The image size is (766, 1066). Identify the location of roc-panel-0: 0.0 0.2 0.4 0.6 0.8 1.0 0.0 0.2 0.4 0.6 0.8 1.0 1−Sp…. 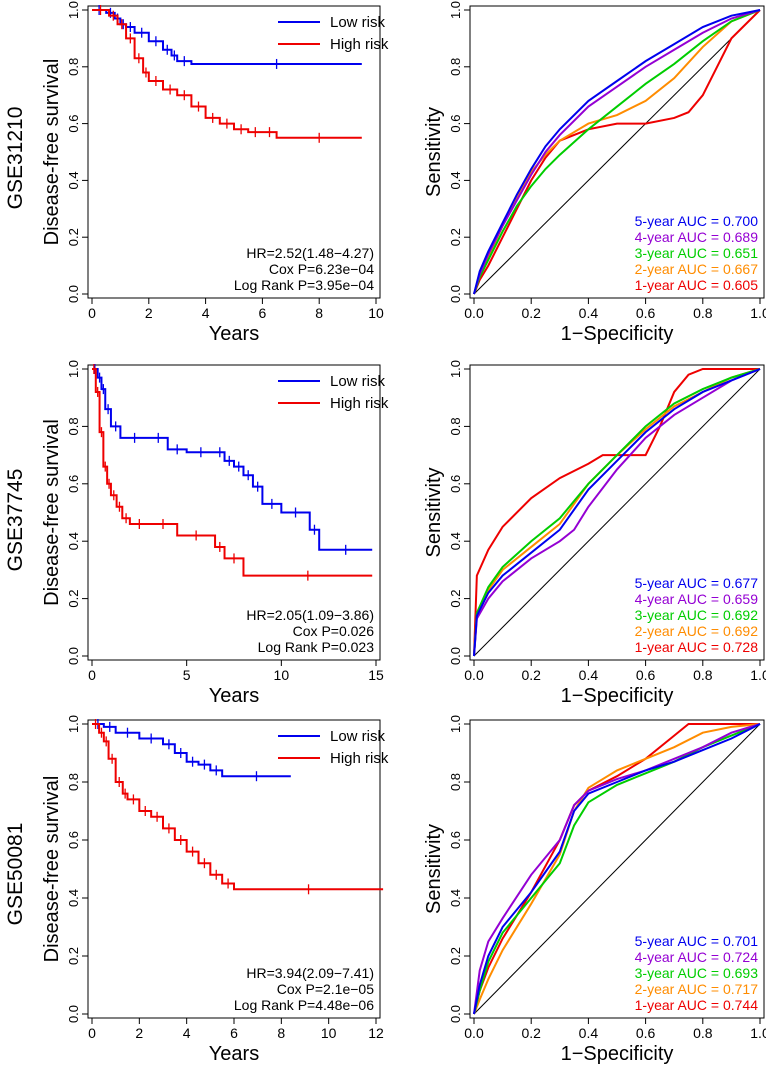
(594, 173).